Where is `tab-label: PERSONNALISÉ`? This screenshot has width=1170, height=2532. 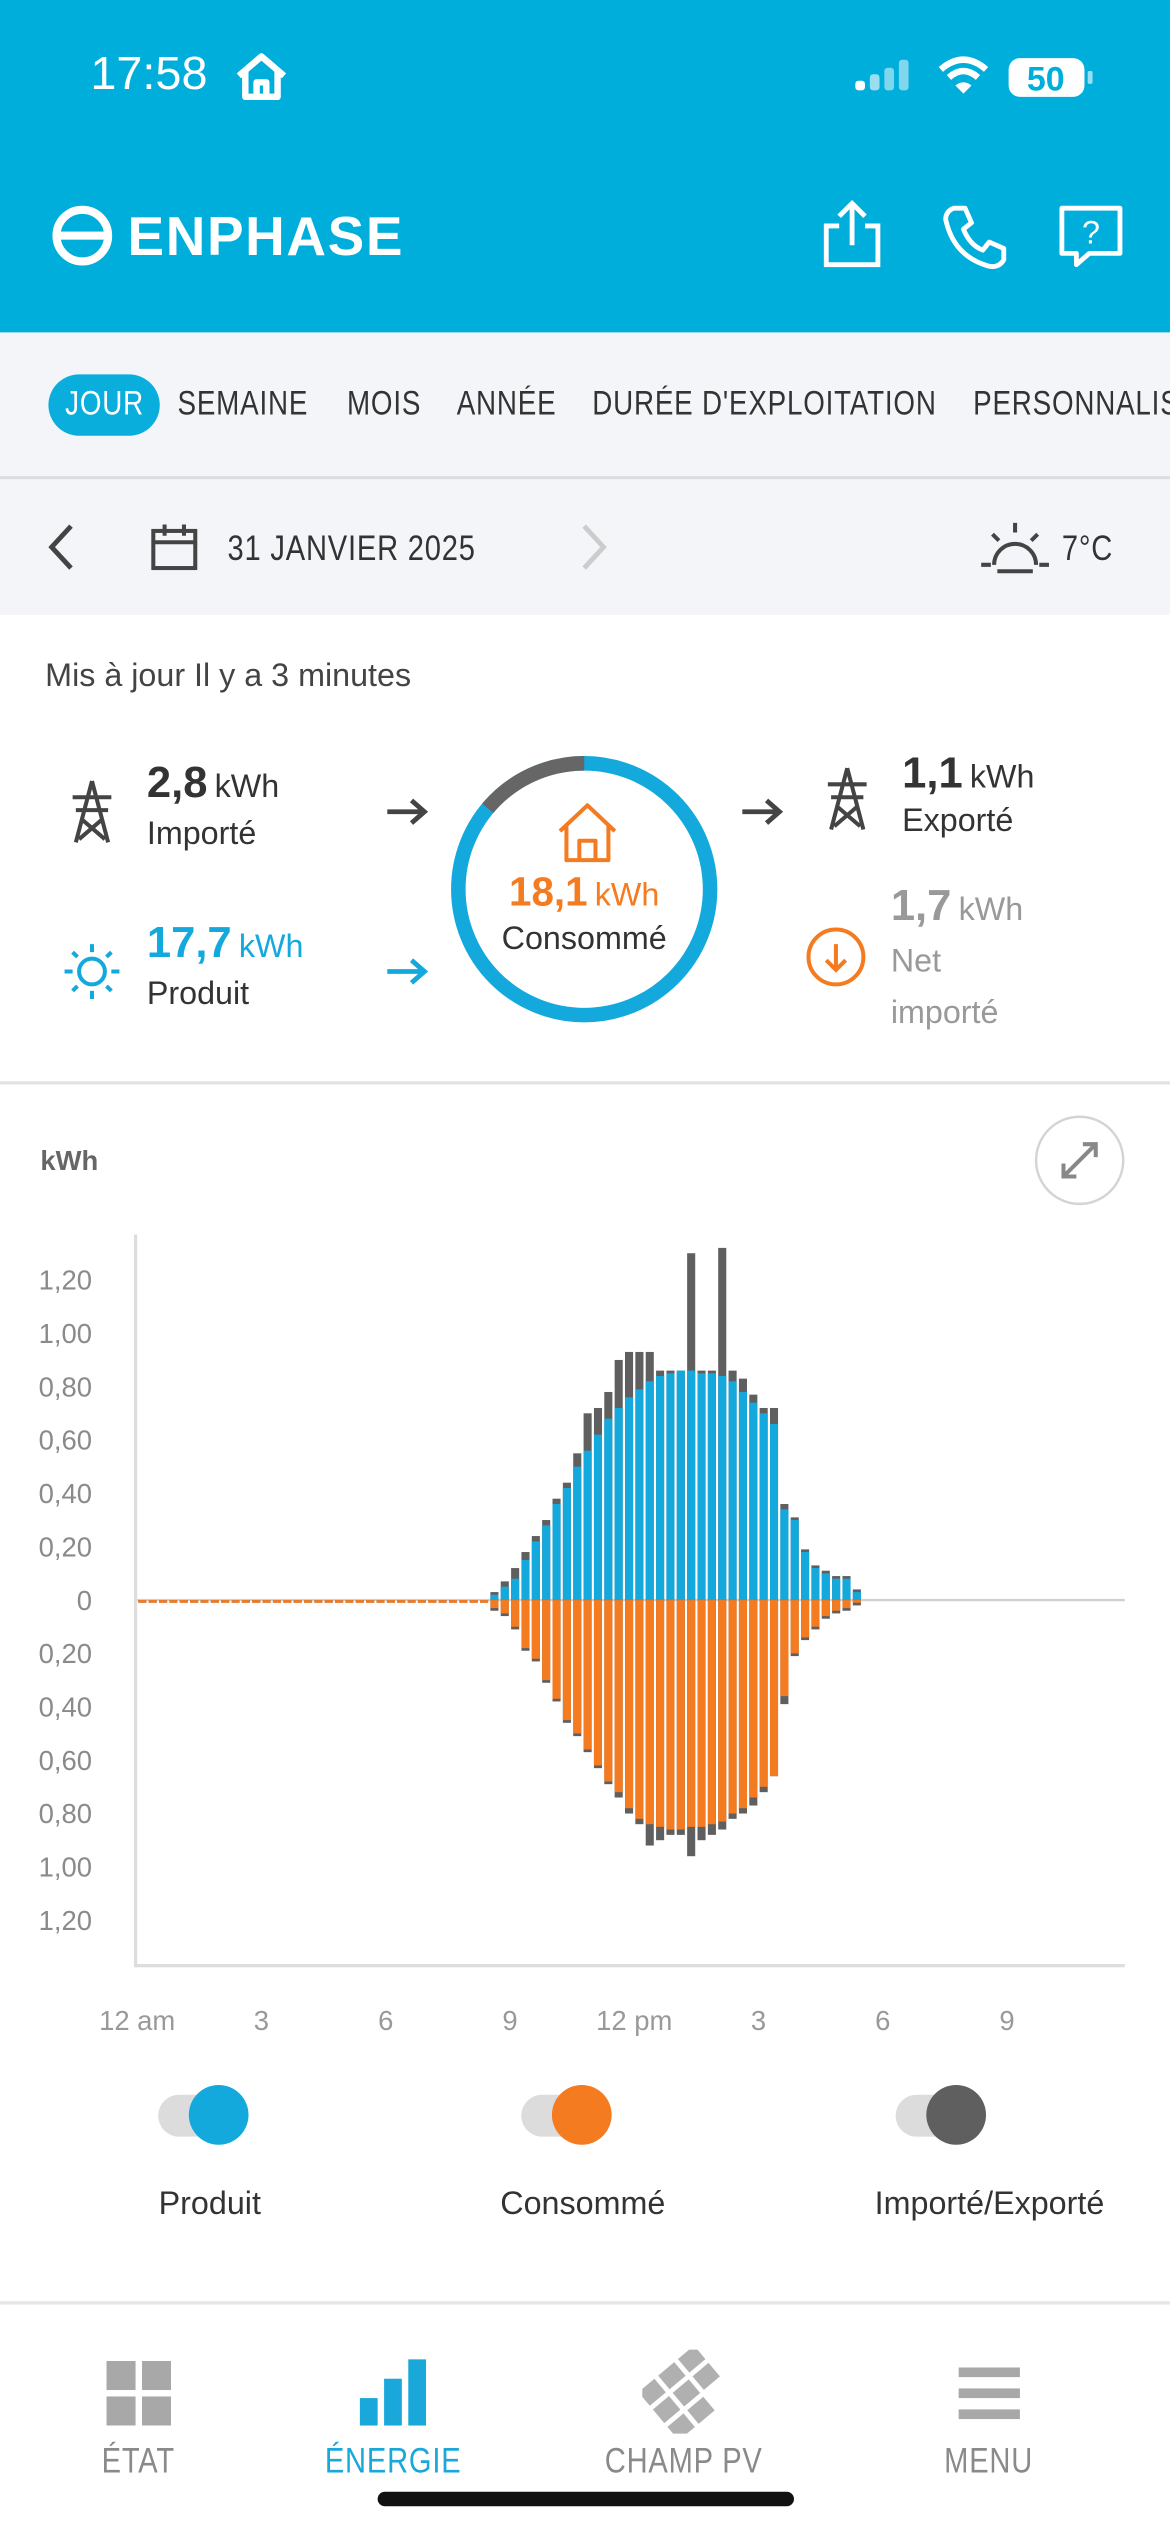 tab-label: PERSONNALISÉ is located at coordinates (1071, 404).